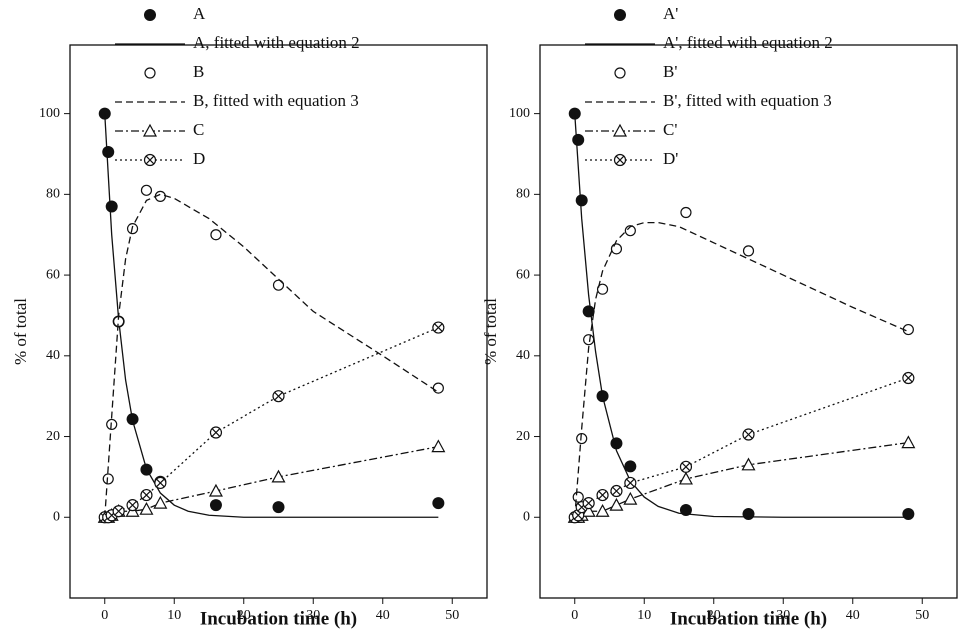 The width and height of the screenshot is (963, 631). Describe the element at coordinates (49, 113) in the screenshot. I see `y-tick-label: 100` at that location.